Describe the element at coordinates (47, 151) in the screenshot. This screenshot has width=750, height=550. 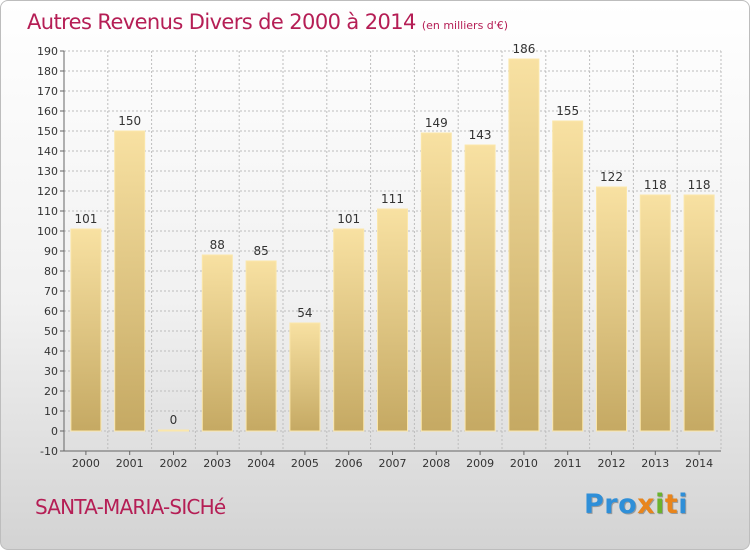
I see `y-tick-label-140: 140` at that location.